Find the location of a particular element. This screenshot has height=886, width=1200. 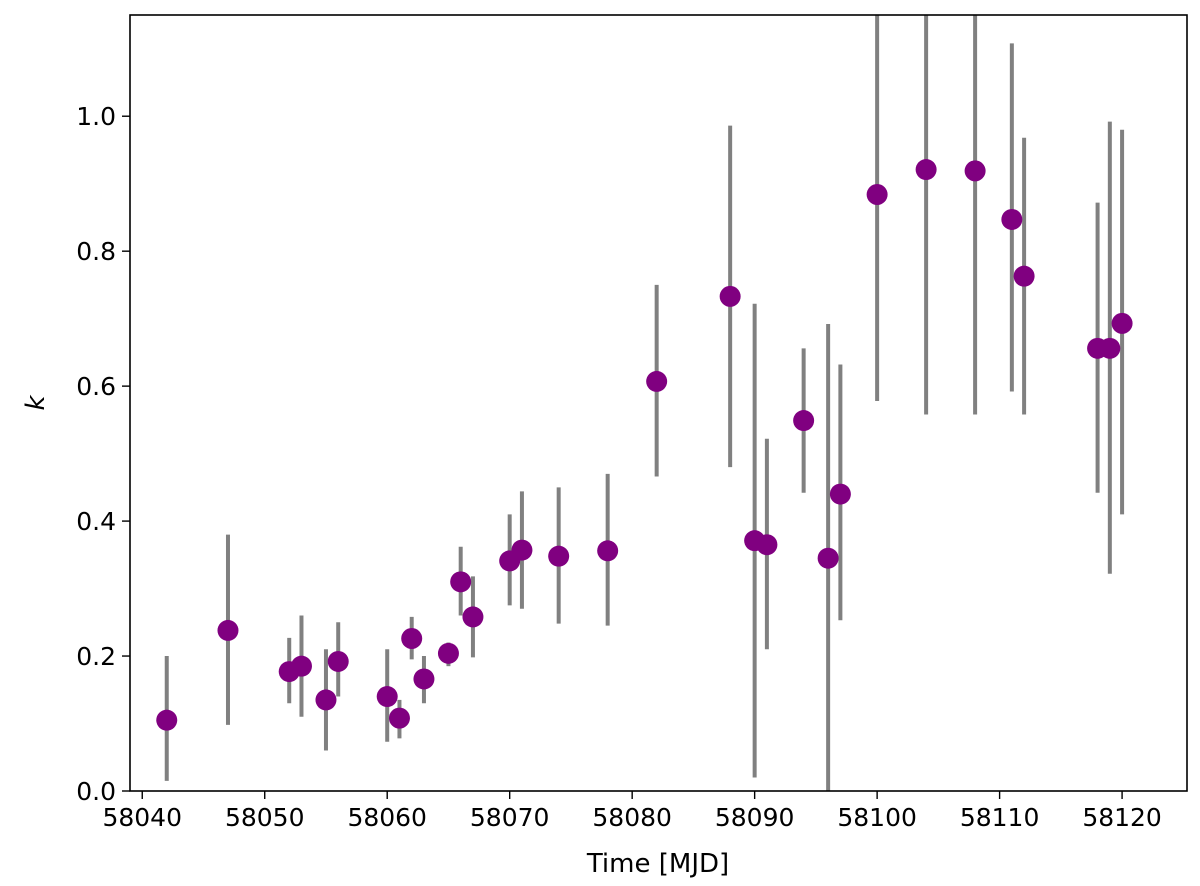

x-tick-label: 58050 is located at coordinates (265, 817).